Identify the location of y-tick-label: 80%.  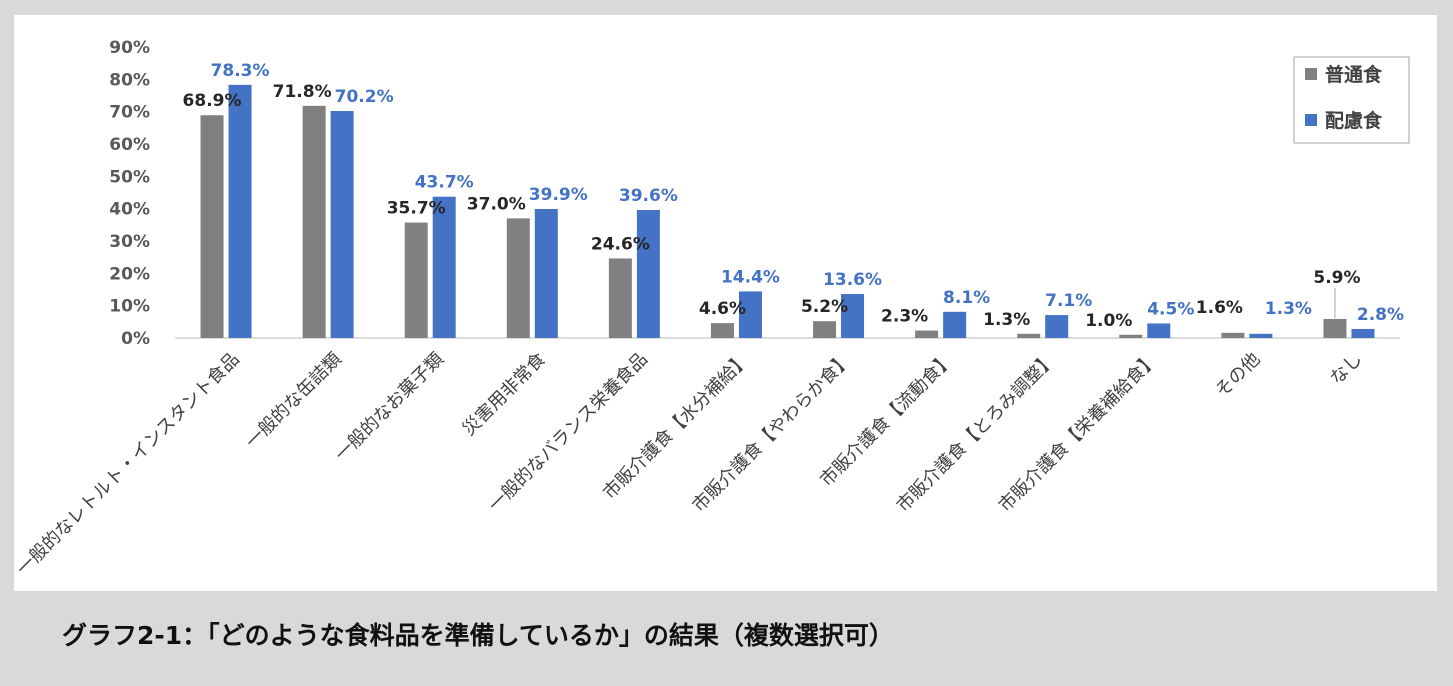
(129, 80).